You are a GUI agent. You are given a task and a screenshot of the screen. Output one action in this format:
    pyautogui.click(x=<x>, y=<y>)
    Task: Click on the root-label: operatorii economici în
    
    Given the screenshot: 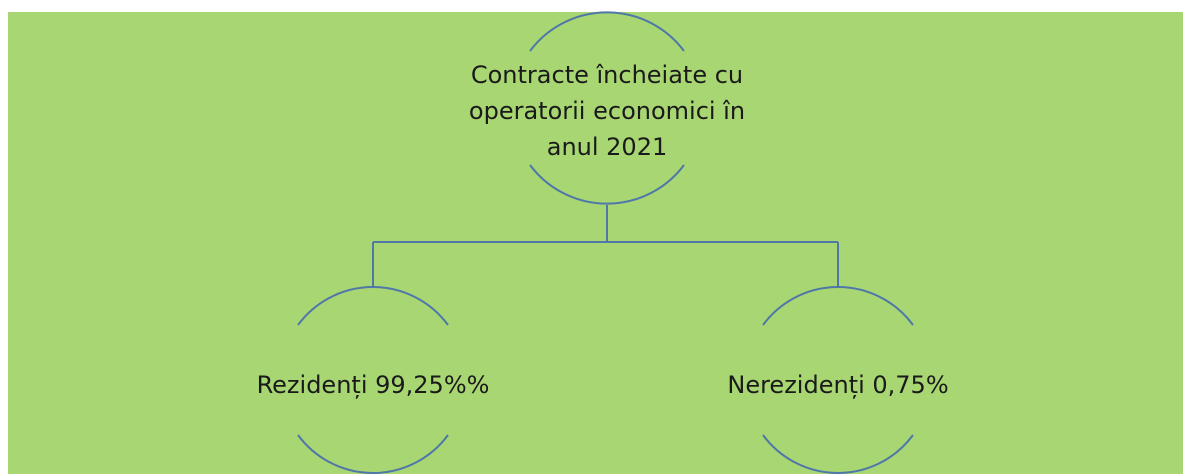 What is the action you would take?
    pyautogui.click(x=607, y=111)
    